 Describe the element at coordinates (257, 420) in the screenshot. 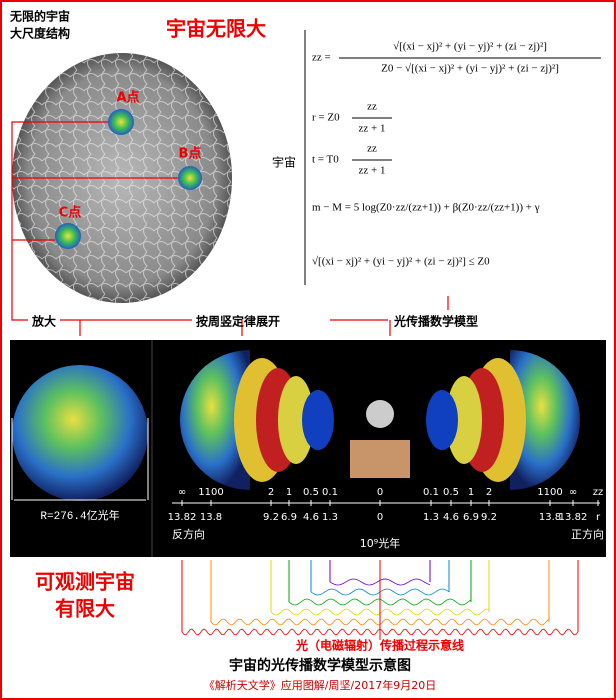

I see `left-shells` at that location.